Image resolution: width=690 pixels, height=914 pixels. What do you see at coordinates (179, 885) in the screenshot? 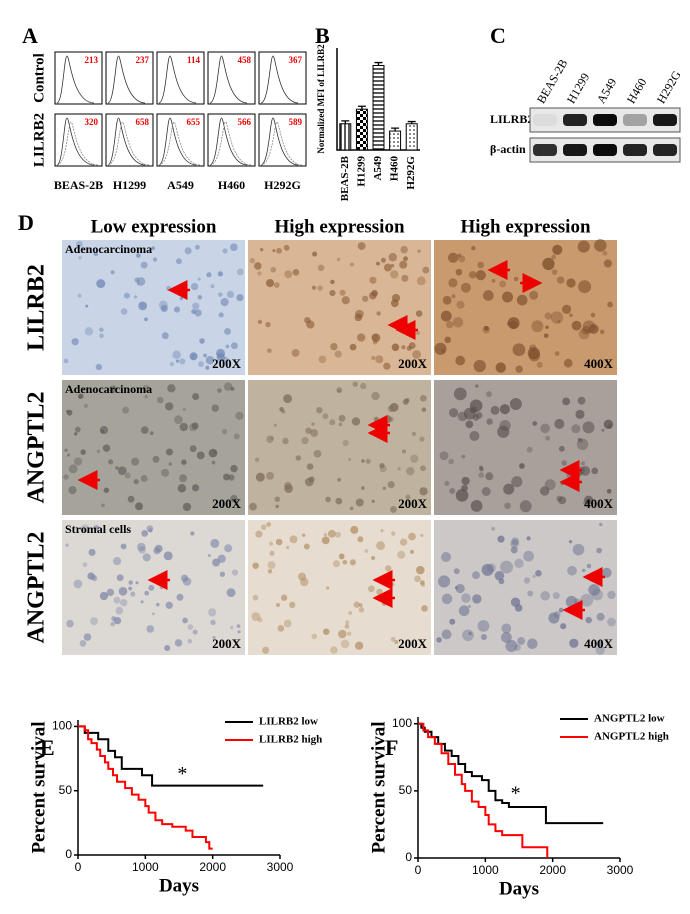
I see `x-axis-label: Days` at bounding box center [179, 885].